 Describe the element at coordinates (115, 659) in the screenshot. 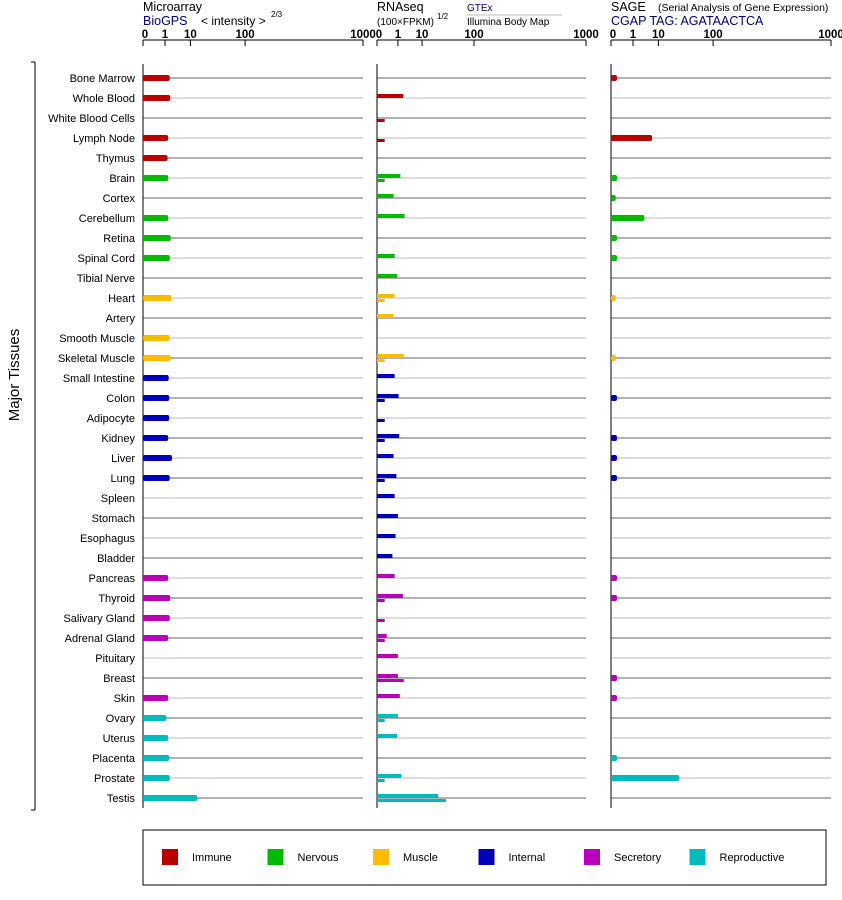

I see `tissue-label: Pituitary` at that location.